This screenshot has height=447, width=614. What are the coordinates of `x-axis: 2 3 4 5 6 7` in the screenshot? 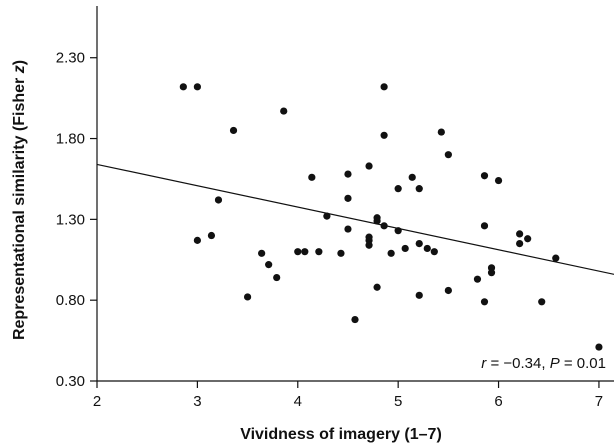 It's located at (353, 395).